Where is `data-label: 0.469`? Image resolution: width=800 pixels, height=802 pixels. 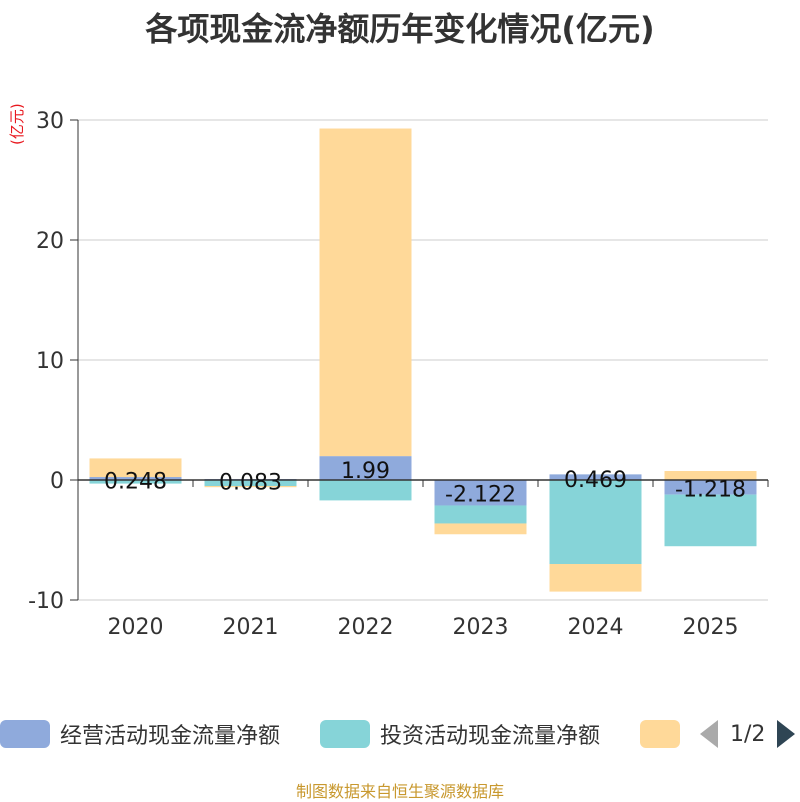
data-label: 0.469 is located at coordinates (595, 480).